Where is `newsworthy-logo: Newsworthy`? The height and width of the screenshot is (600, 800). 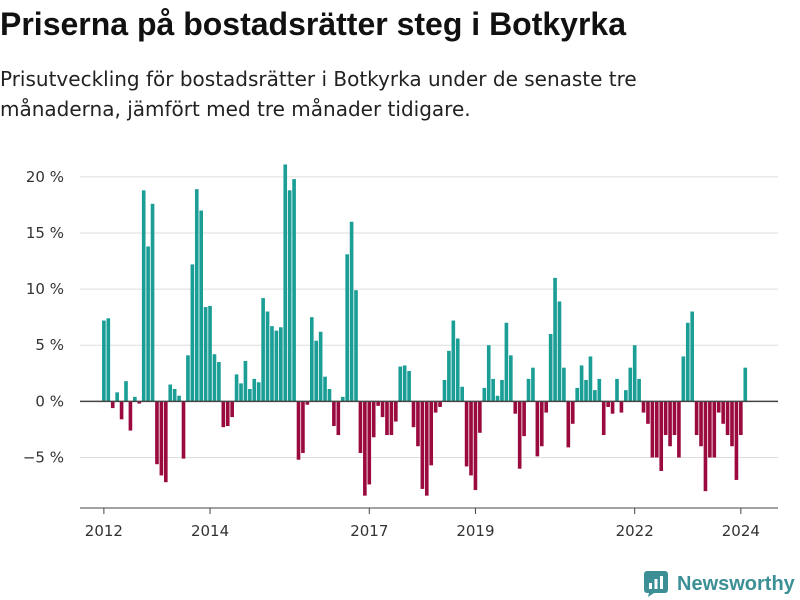
newsworthy-logo: Newsworthy is located at coordinates (719, 584).